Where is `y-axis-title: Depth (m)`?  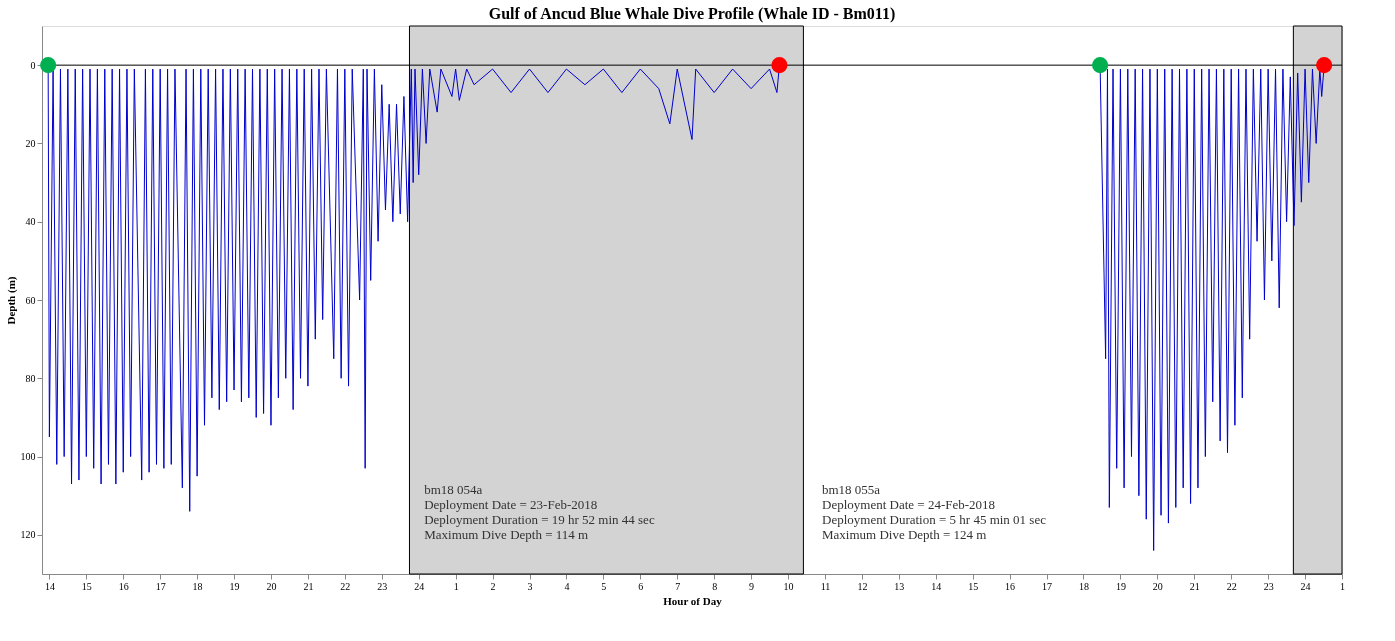 y-axis-title: Depth (m) is located at coordinates (11, 300).